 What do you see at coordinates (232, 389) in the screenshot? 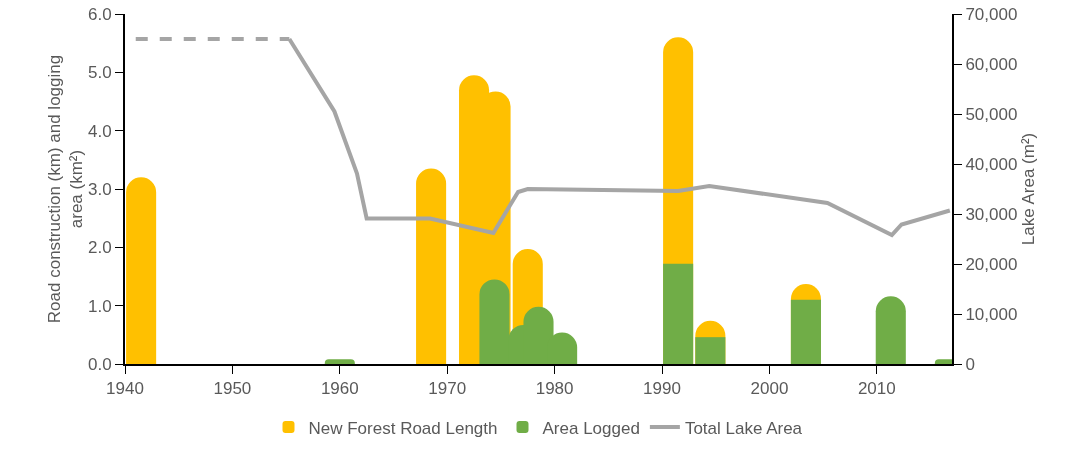
I see `x-tick-label: 1950` at bounding box center [232, 389].